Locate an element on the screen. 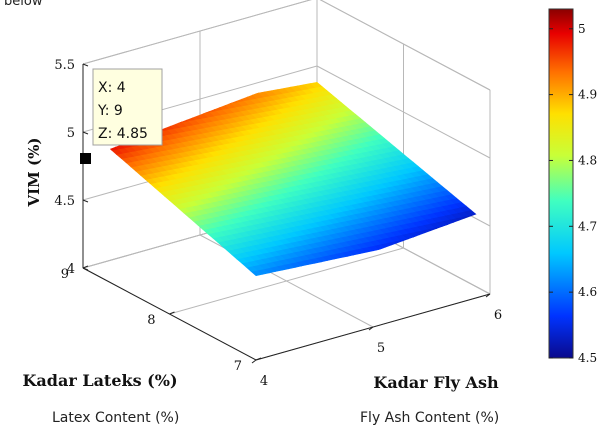 The height and width of the screenshot is (438, 609). datatip-z: Z: 4.85 is located at coordinates (123, 134).